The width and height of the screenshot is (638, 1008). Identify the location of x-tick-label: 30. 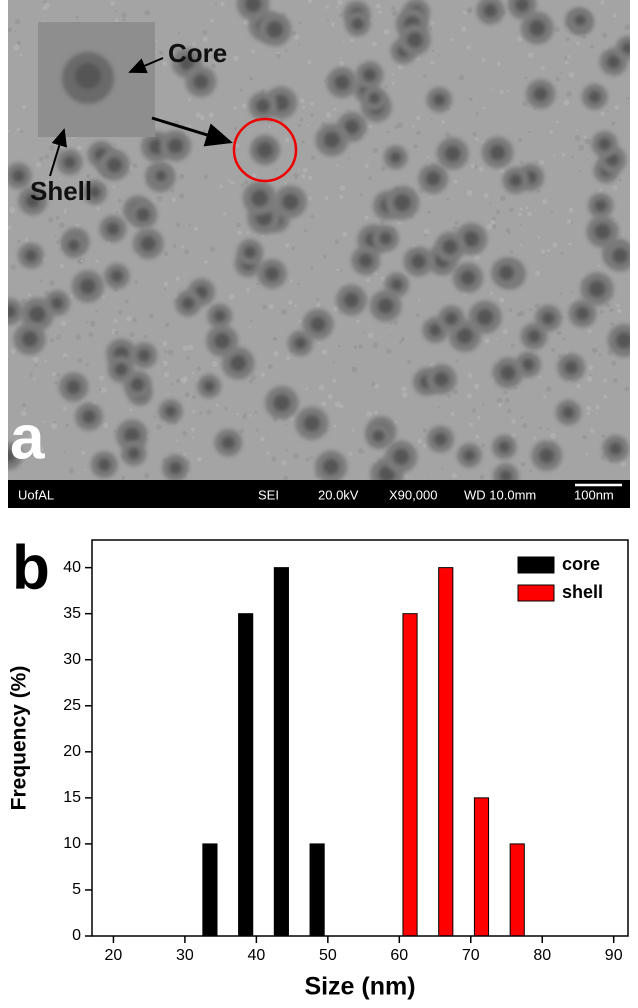
(185, 955).